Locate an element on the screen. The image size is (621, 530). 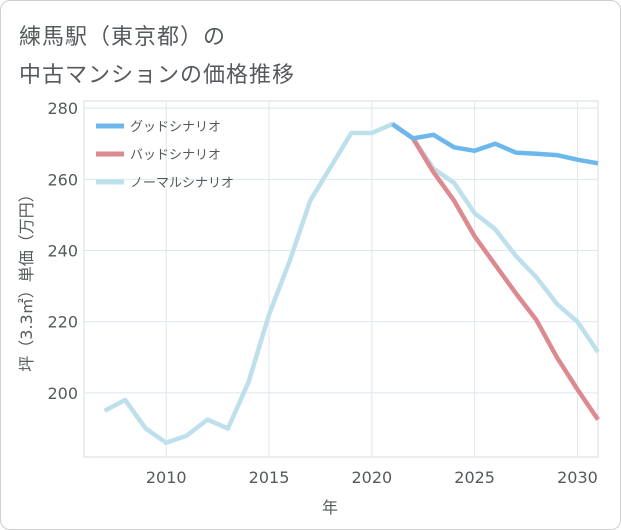
y-tick-label: 220 is located at coordinates (62, 322).